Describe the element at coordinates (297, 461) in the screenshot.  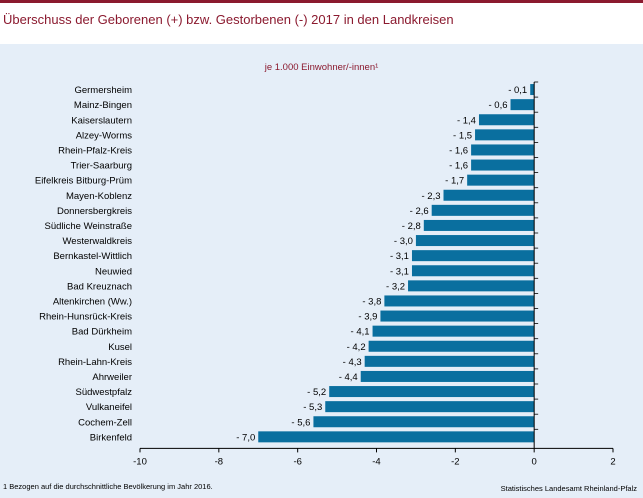
I see `x-tick-label: -6` at that location.